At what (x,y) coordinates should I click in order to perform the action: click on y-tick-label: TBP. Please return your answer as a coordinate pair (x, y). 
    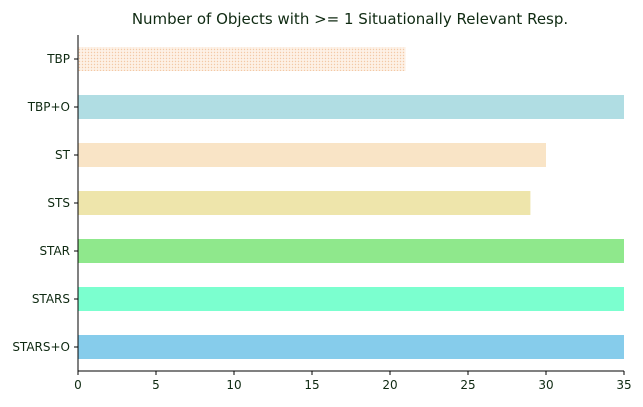
    Looking at the image, I should click on (58, 59).